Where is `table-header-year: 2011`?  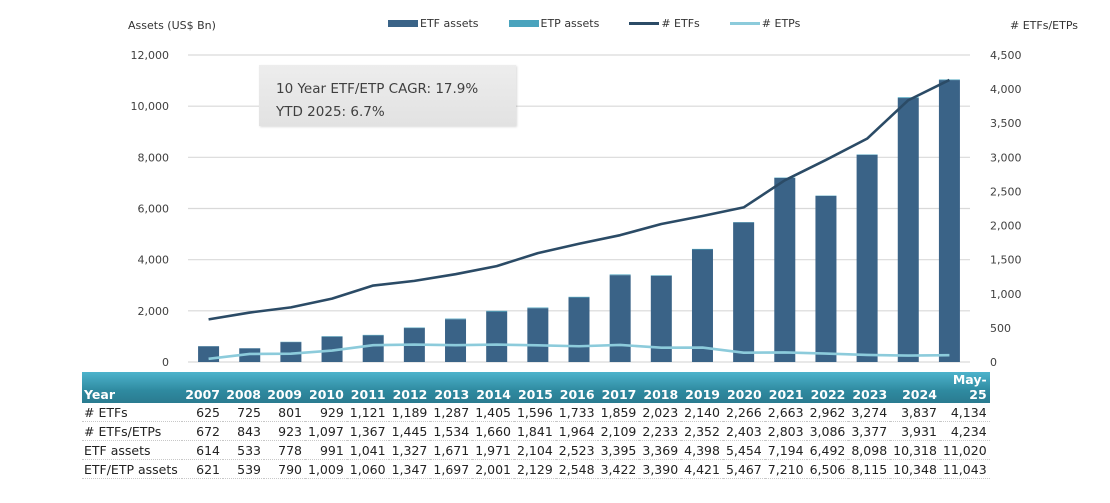 table-header-year: 2011 is located at coordinates (367, 387).